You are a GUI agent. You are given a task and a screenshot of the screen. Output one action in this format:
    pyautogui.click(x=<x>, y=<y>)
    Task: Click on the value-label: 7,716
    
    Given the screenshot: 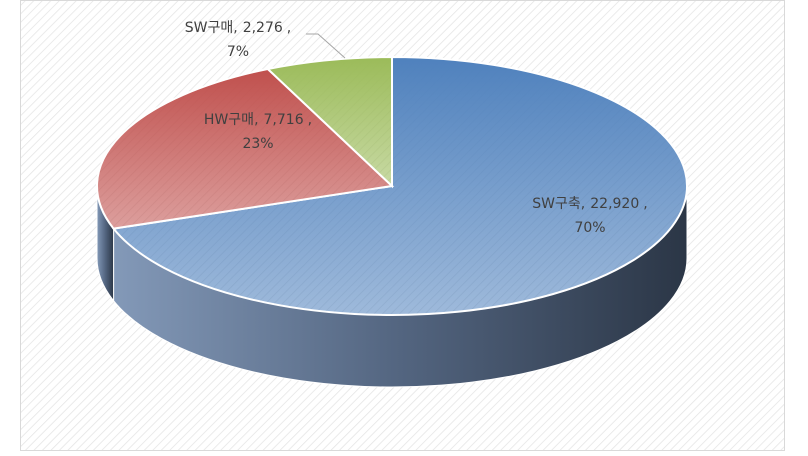 What is the action you would take?
    pyautogui.click(x=284, y=120)
    